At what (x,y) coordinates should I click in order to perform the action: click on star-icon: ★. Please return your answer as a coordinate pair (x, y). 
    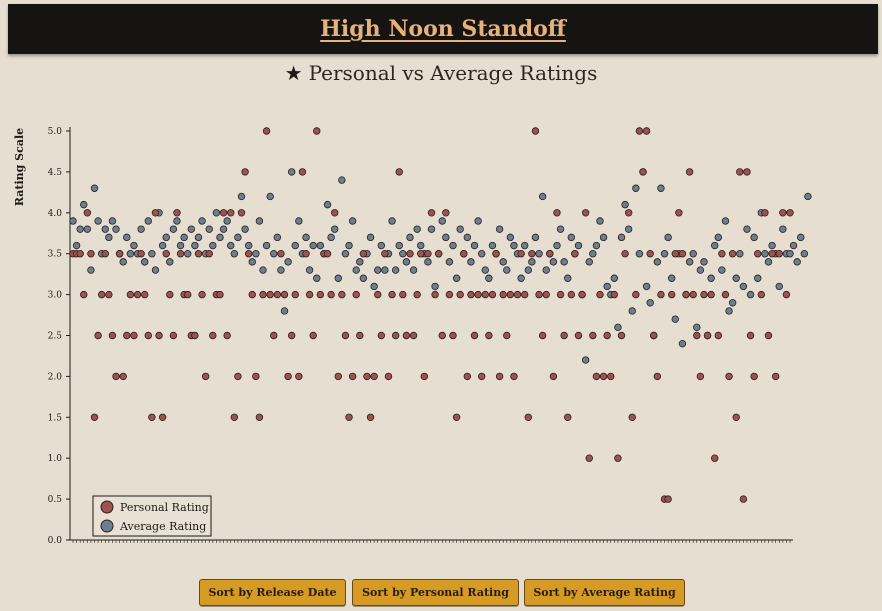
    Looking at the image, I should click on (293, 73).